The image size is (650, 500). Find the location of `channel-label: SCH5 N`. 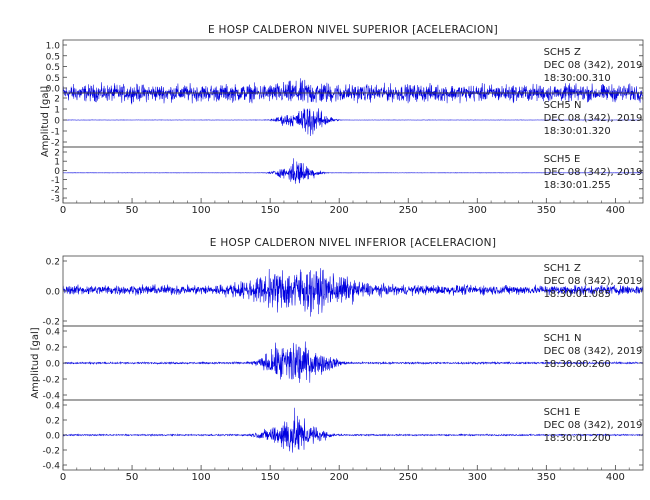

channel-label: SCH5 N is located at coordinates (563, 105).